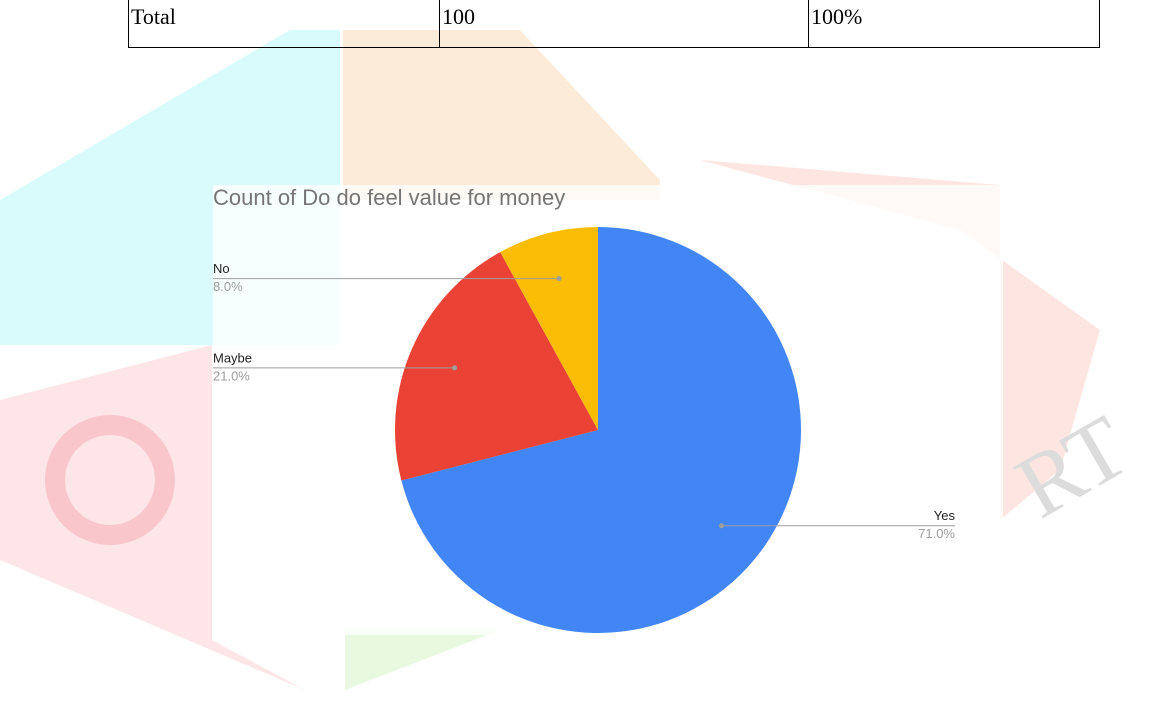 The height and width of the screenshot is (720, 1170). Describe the element at coordinates (228, 286) in the screenshot. I see `slice-value-label: 8.0%` at that location.